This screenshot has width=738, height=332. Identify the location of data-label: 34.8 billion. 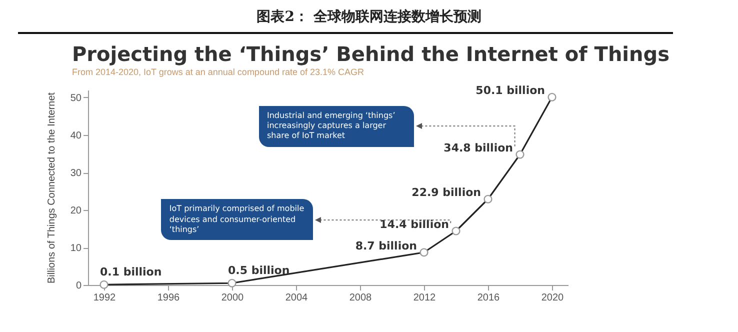
(478, 148).